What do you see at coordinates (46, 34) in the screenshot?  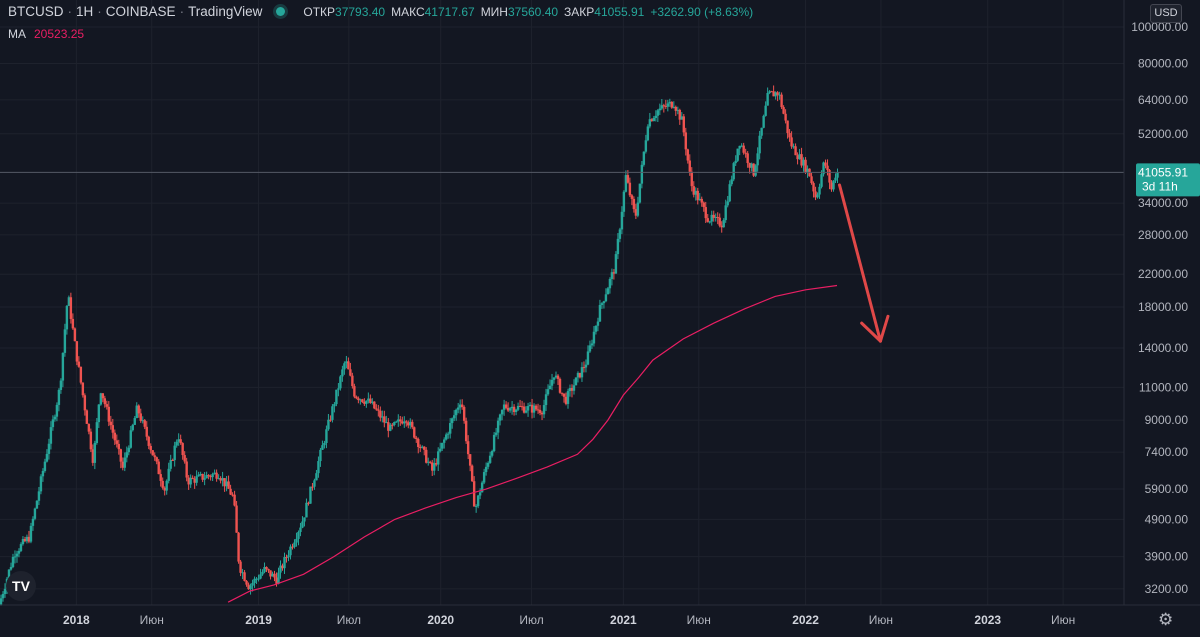 I see `ma-legend: MA 20523.25` at bounding box center [46, 34].